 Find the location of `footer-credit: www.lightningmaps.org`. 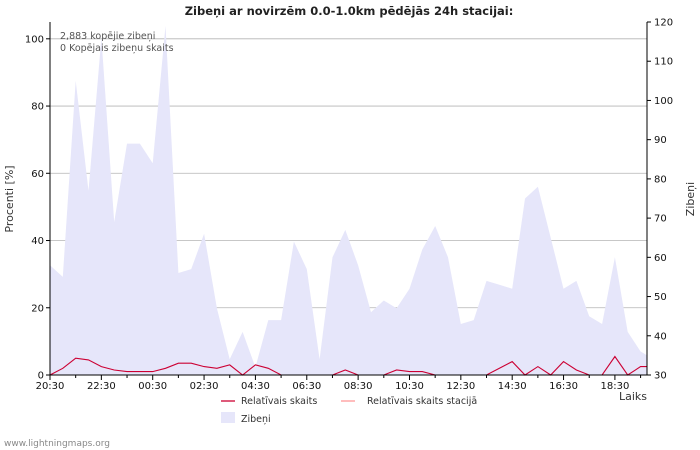

footer-credit: www.lightningmaps.org is located at coordinates (57, 444).